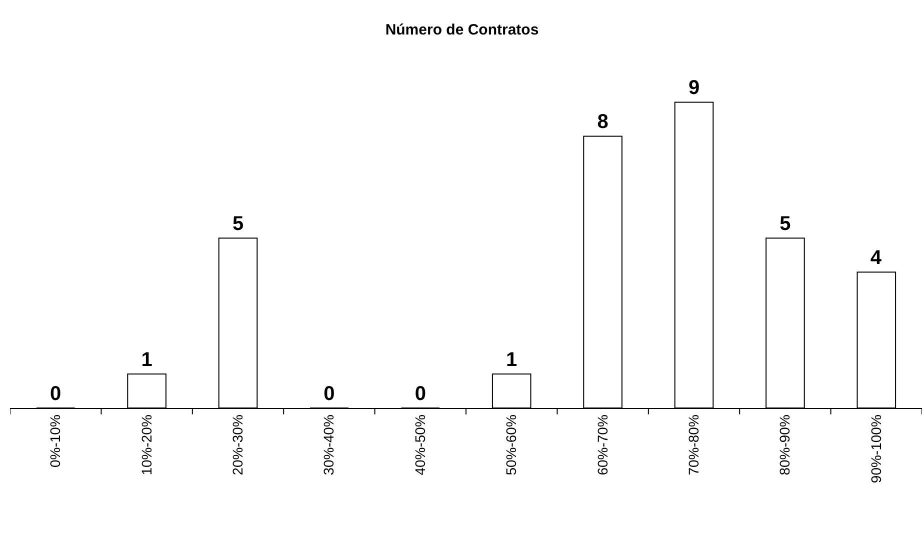 This screenshot has width=924, height=535. I want to click on data-label: 4, so click(876, 258).